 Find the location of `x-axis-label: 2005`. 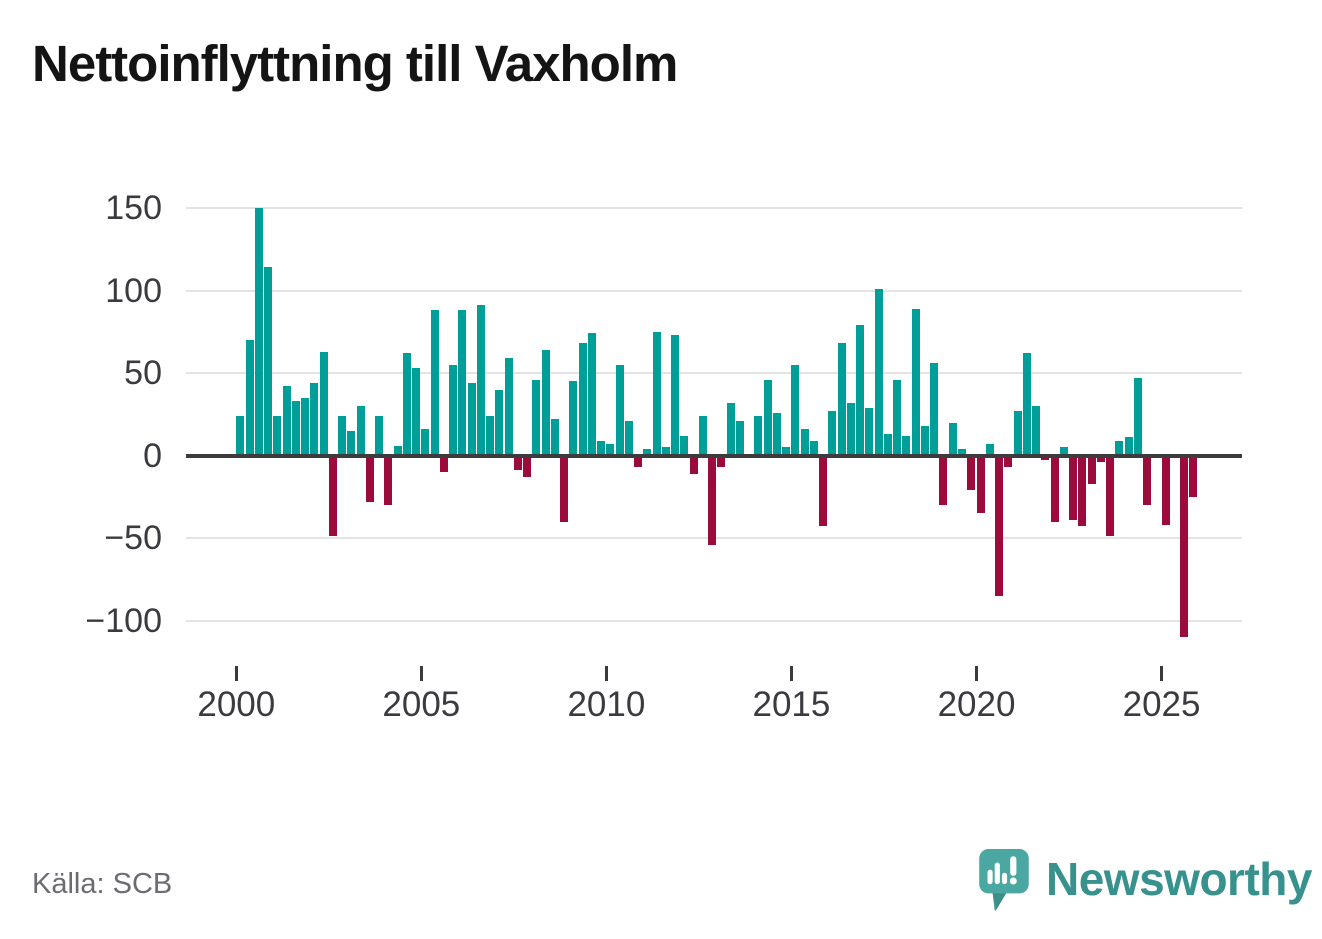

x-axis-label: 2005 is located at coordinates (421, 704).